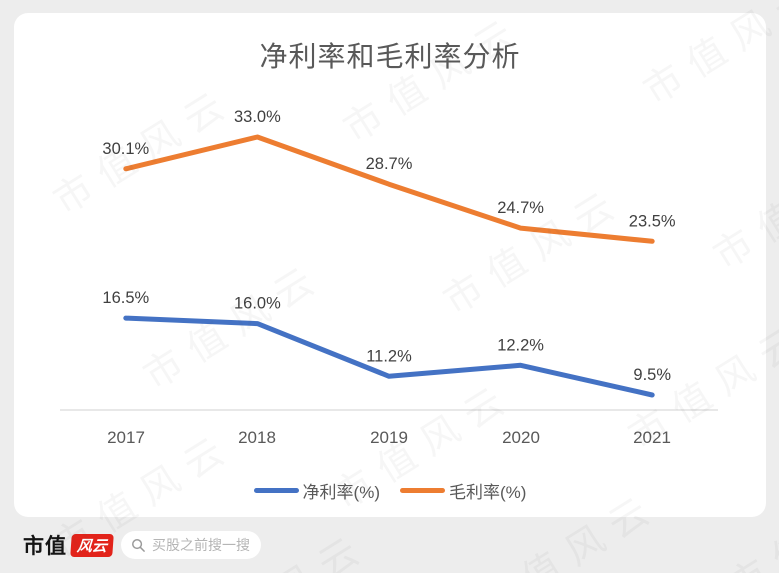 The width and height of the screenshot is (779, 573). What do you see at coordinates (341, 492) in the screenshot?
I see `legend-label-net-margin: 净利率(%)` at bounding box center [341, 492].